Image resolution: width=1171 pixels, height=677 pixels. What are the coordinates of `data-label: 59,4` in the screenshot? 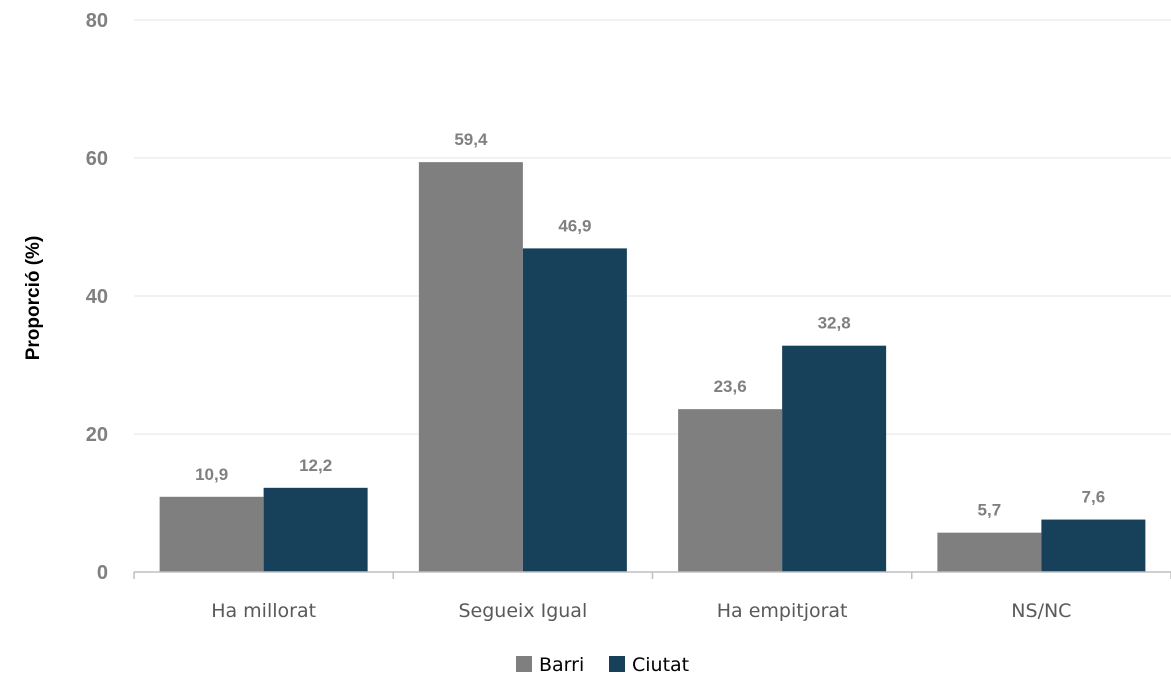 It's located at (471, 139).